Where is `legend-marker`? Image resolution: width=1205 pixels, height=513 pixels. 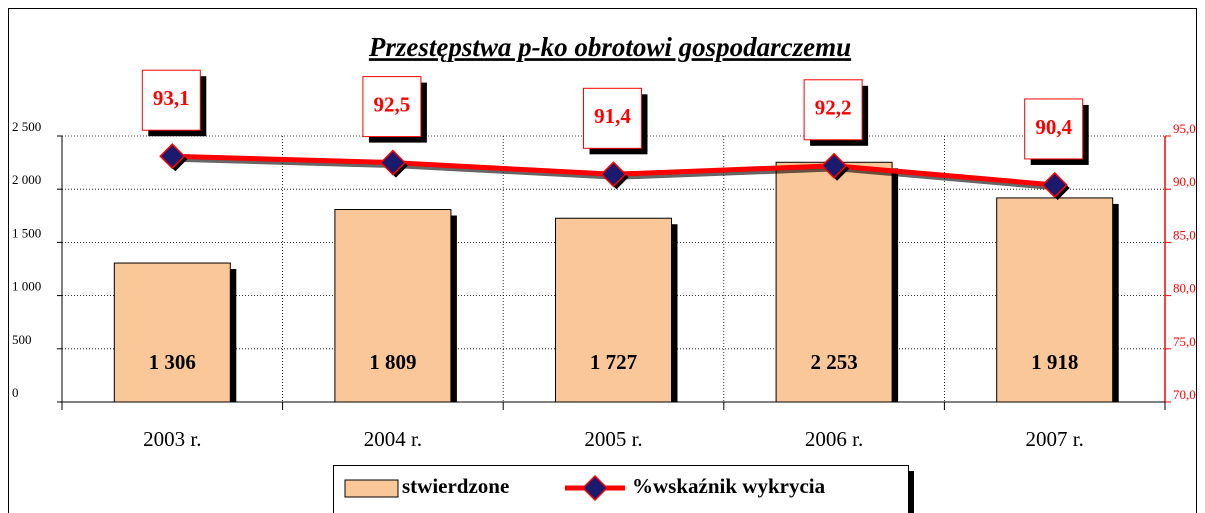 legend-marker is located at coordinates (595, 488).